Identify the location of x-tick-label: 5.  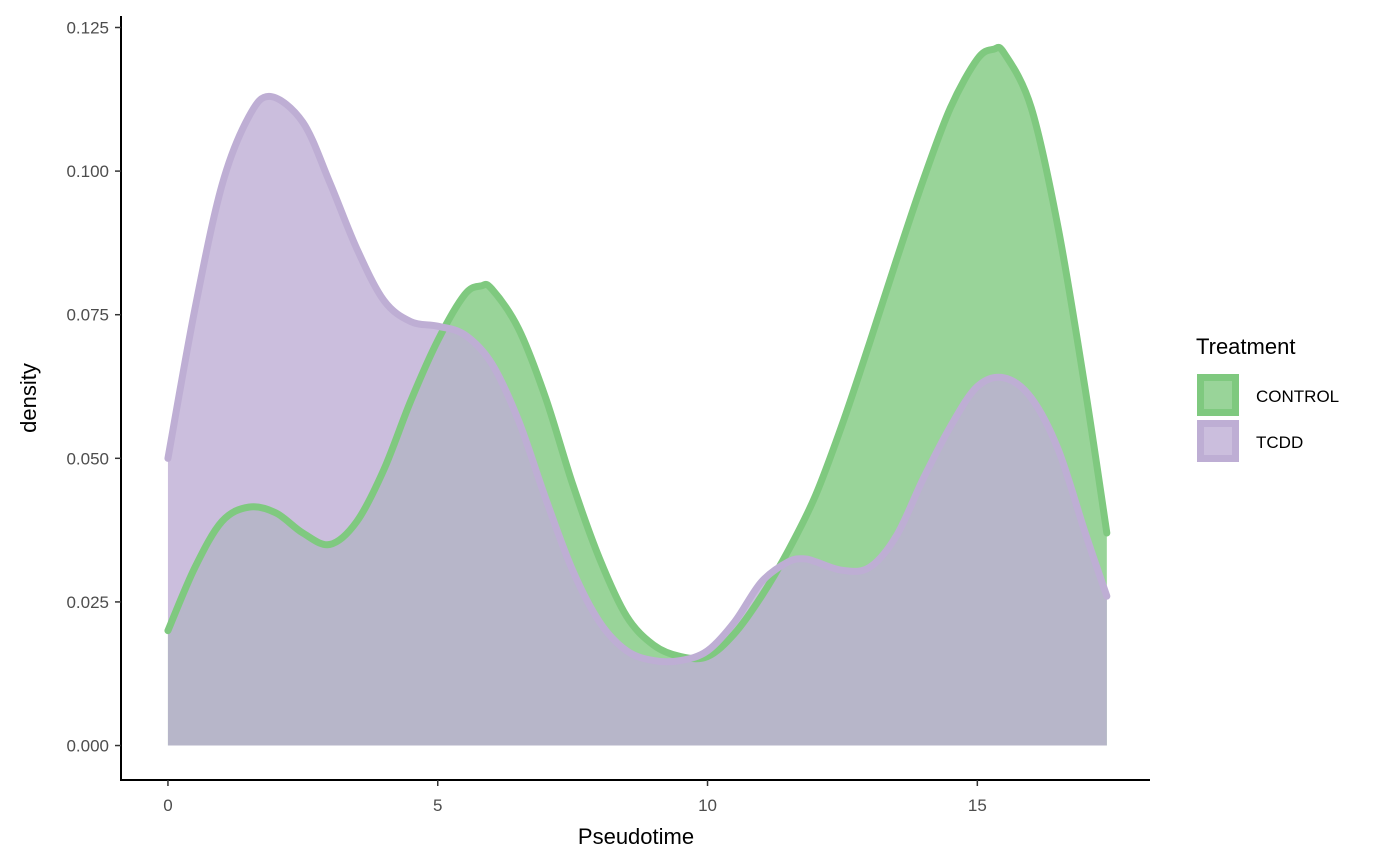
(437, 805).